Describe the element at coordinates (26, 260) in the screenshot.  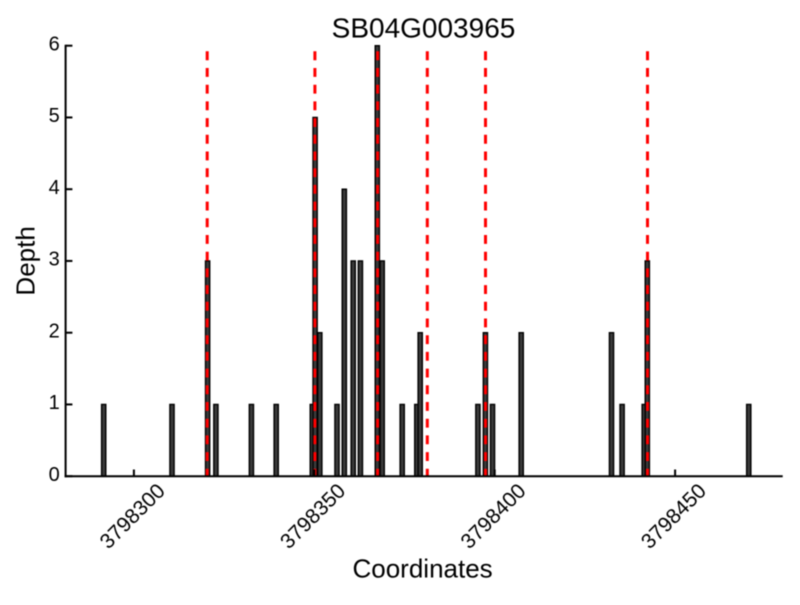
I see `svg-text: Depth` at that location.